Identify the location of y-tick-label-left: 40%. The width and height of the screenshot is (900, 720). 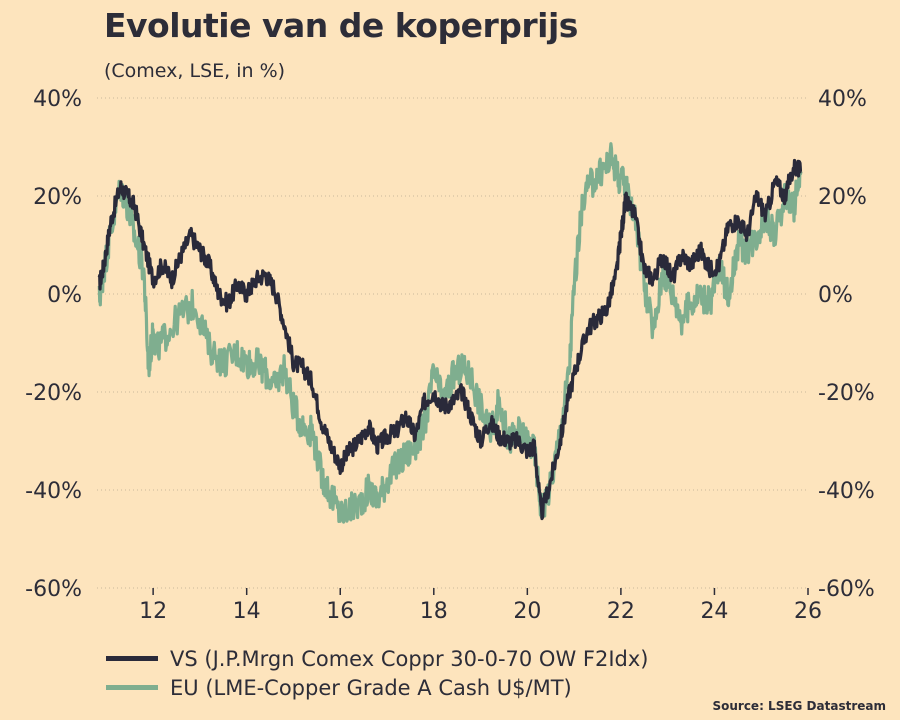
(57, 99).